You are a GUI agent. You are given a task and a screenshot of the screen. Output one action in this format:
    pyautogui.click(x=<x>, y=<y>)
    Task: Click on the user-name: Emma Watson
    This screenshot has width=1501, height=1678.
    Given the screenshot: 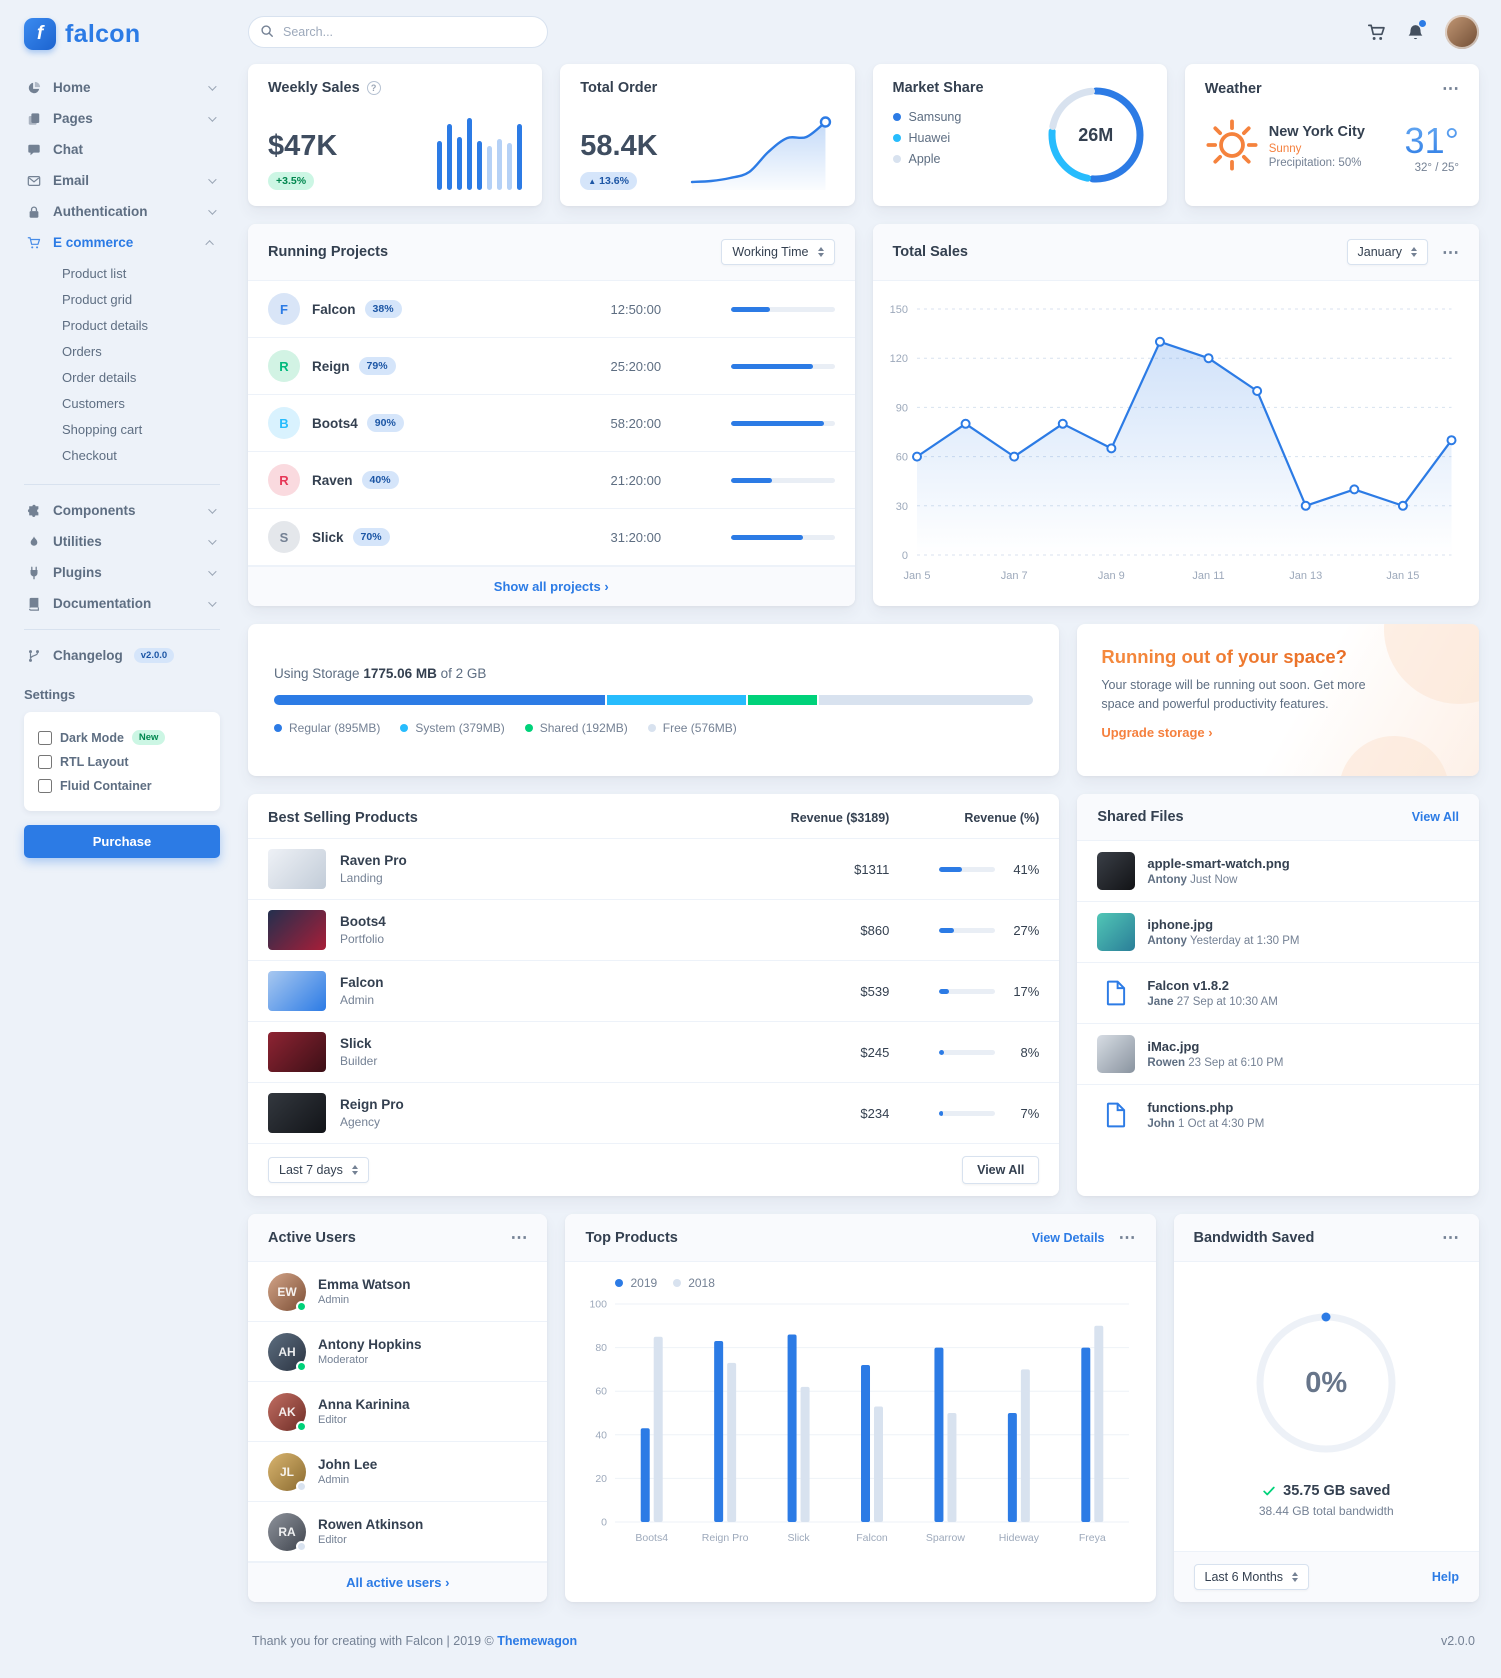 What is the action you would take?
    pyautogui.click(x=364, y=1284)
    